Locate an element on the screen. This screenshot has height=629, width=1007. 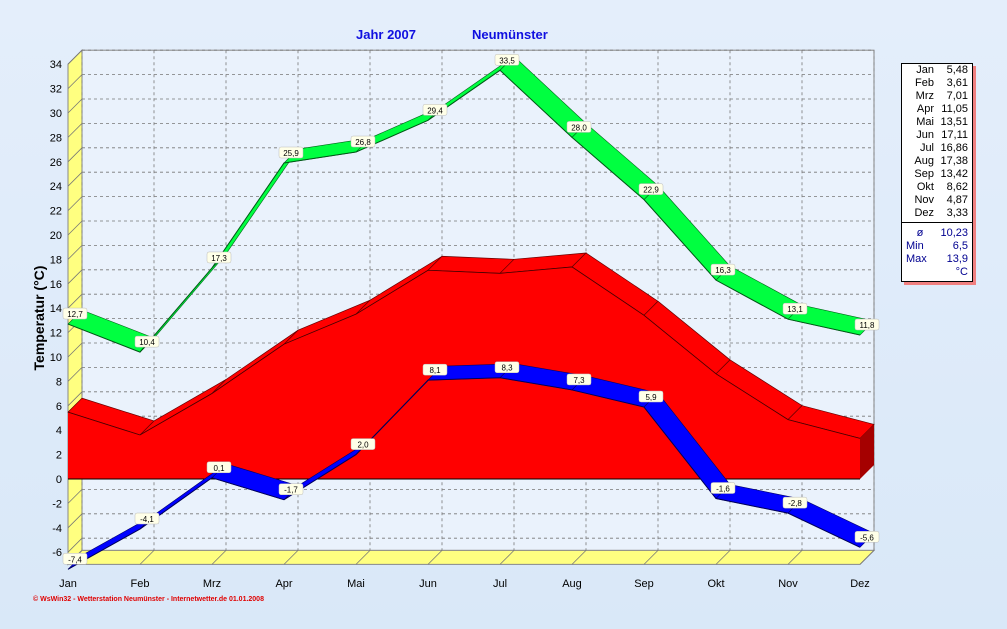
data-label-text: -2,8 is located at coordinates (795, 503).